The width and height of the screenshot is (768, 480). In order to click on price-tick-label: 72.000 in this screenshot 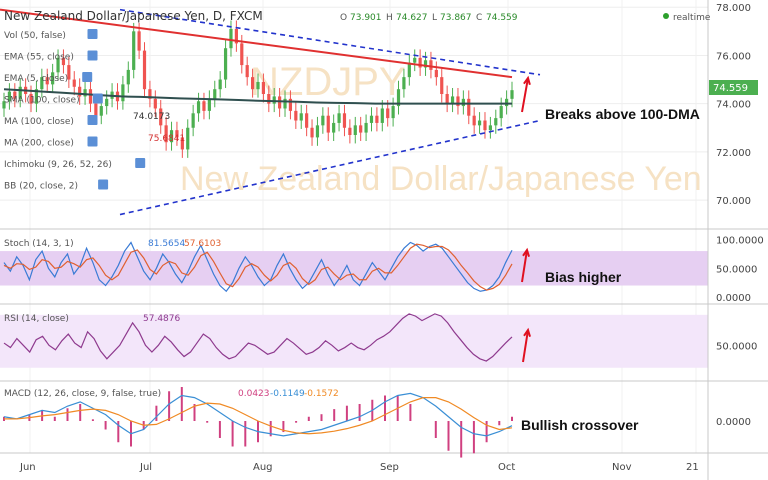, I will do `click(733, 153)`.